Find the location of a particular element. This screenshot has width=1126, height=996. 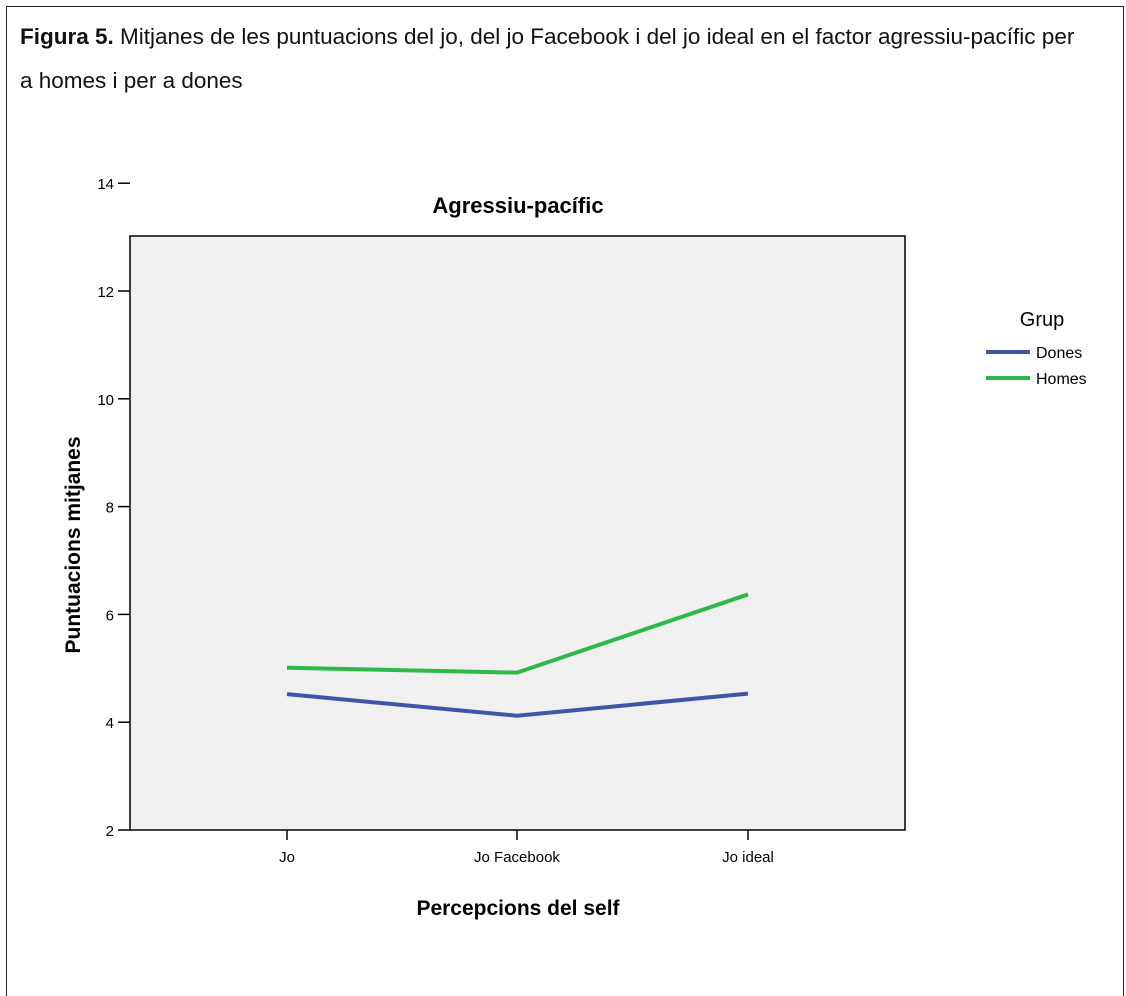

y-axis: 2 4 6 8 10 12 14 is located at coordinates (113, 508).